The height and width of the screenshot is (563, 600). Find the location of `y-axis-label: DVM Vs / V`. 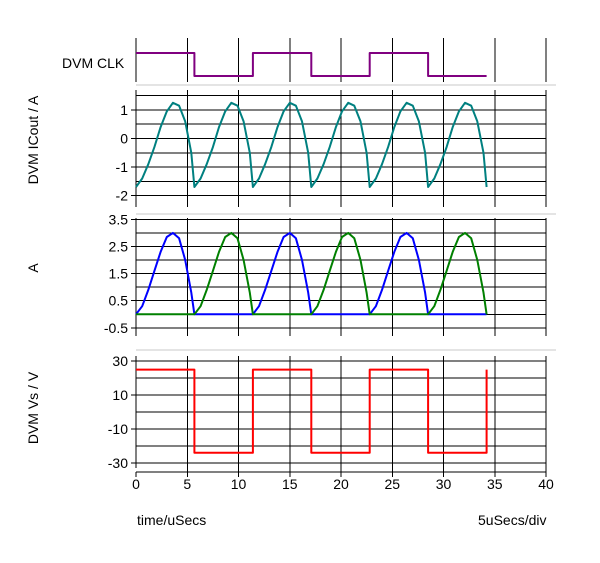

y-axis-label: DVM Vs / V is located at coordinates (33, 407).